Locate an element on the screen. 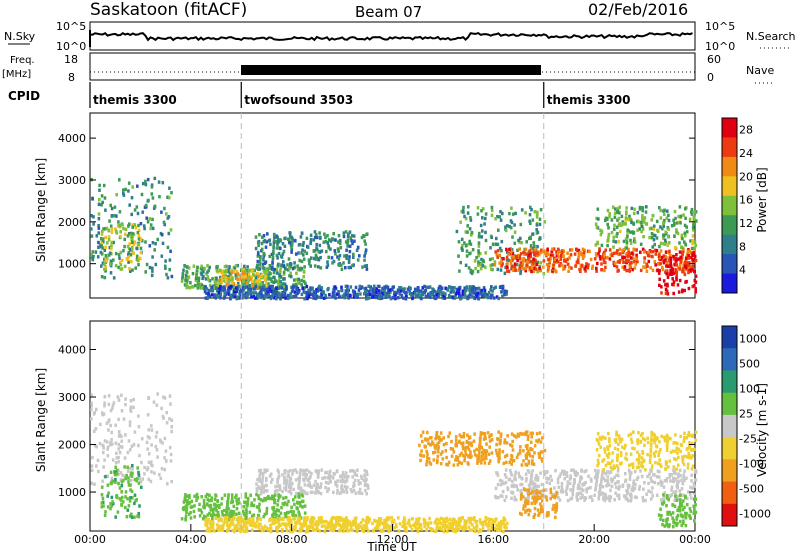  nsky-label: N.Sky is located at coordinates (20, 36).